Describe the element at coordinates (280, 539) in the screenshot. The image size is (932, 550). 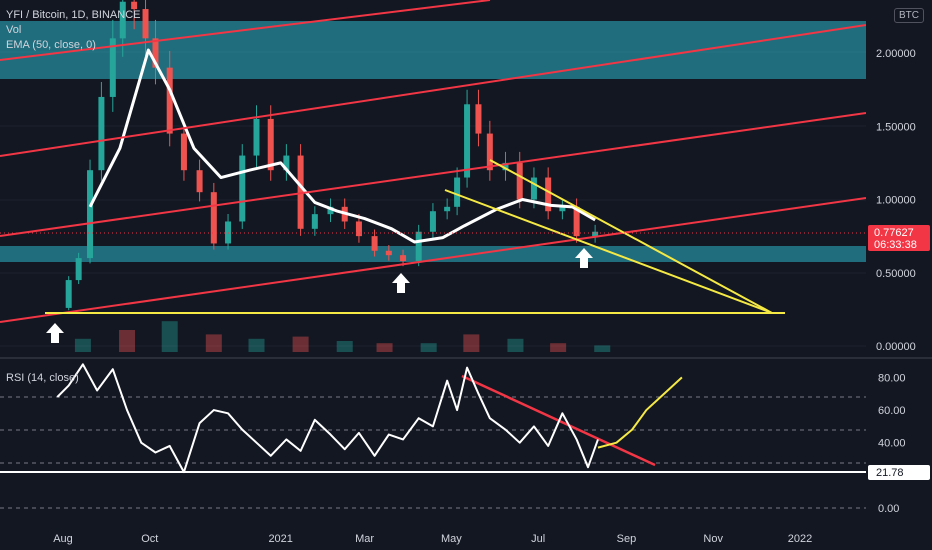
I see `time-tick-label: 2021` at that location.